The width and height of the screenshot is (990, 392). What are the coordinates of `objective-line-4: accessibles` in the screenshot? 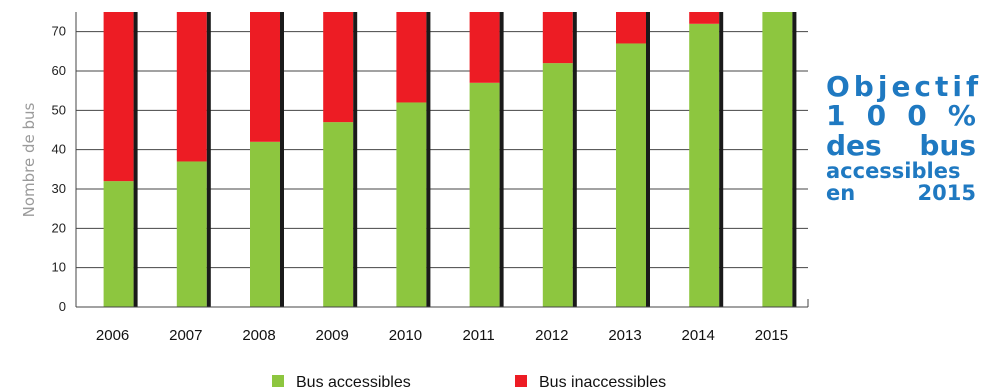 It's located at (901, 171).